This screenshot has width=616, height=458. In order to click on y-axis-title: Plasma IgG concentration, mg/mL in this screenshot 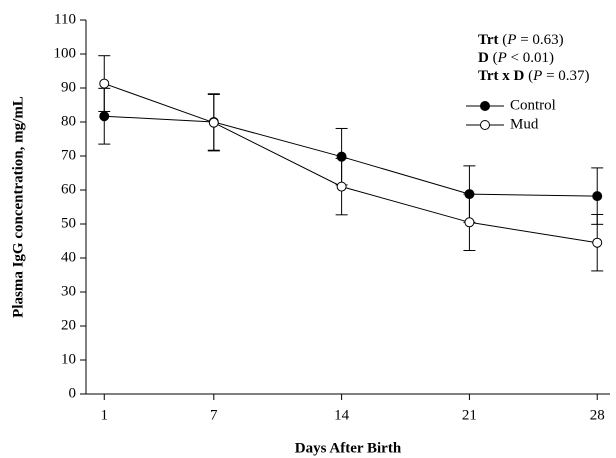, I will do `click(18, 207)`.